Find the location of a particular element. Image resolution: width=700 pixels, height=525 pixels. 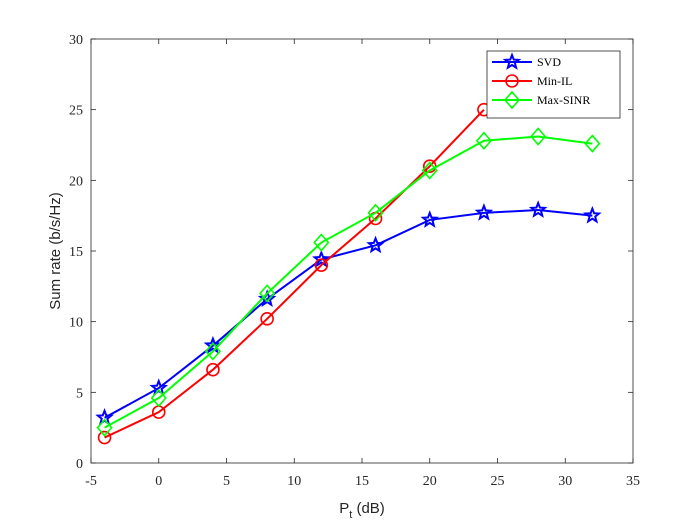

y-tick-label: 10 is located at coordinates (76, 323).